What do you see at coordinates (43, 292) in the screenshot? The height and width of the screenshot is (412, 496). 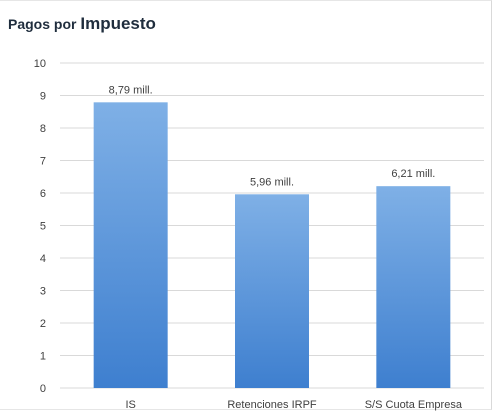 I see `y-tick-label: 3` at bounding box center [43, 292].